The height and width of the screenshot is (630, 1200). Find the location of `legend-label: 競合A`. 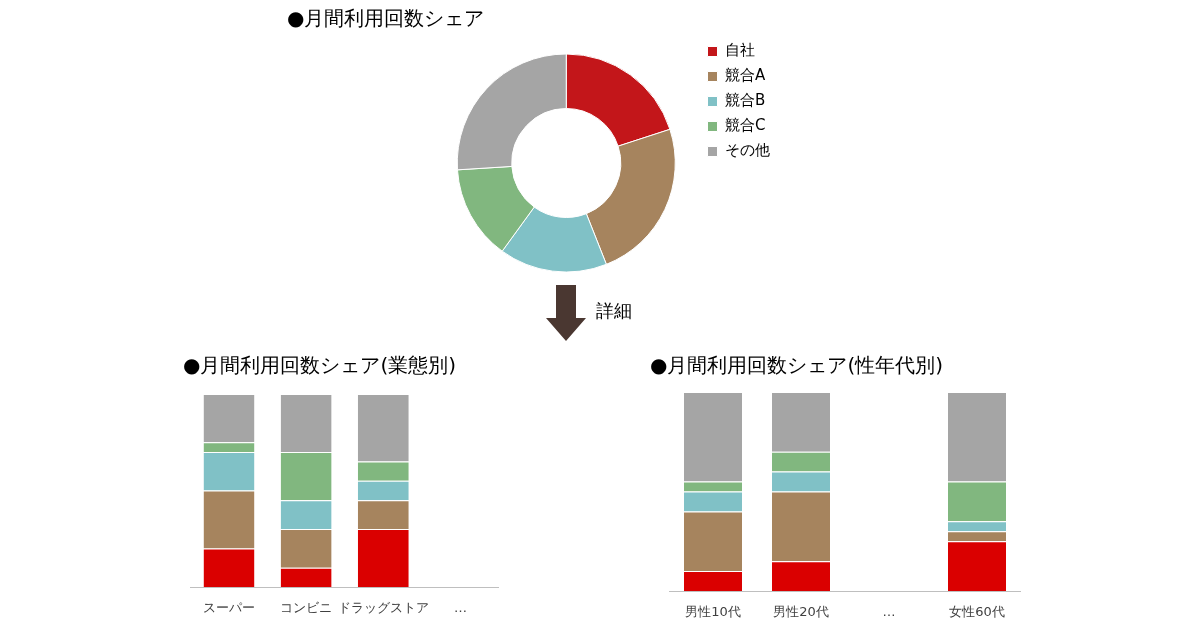

legend-label: 競合A is located at coordinates (745, 75).